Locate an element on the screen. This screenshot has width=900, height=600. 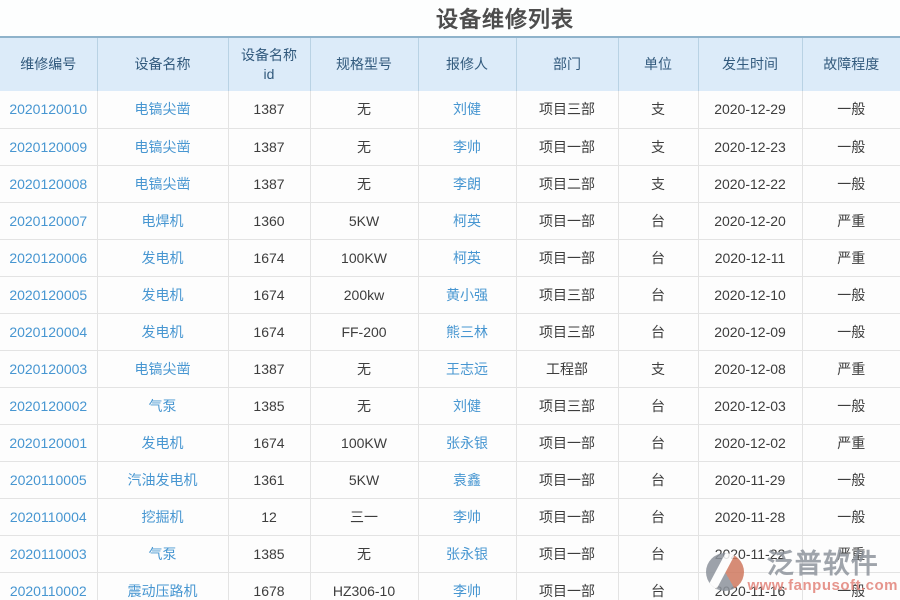
cell-repair-no: 2020110005 is located at coordinates (49, 480).